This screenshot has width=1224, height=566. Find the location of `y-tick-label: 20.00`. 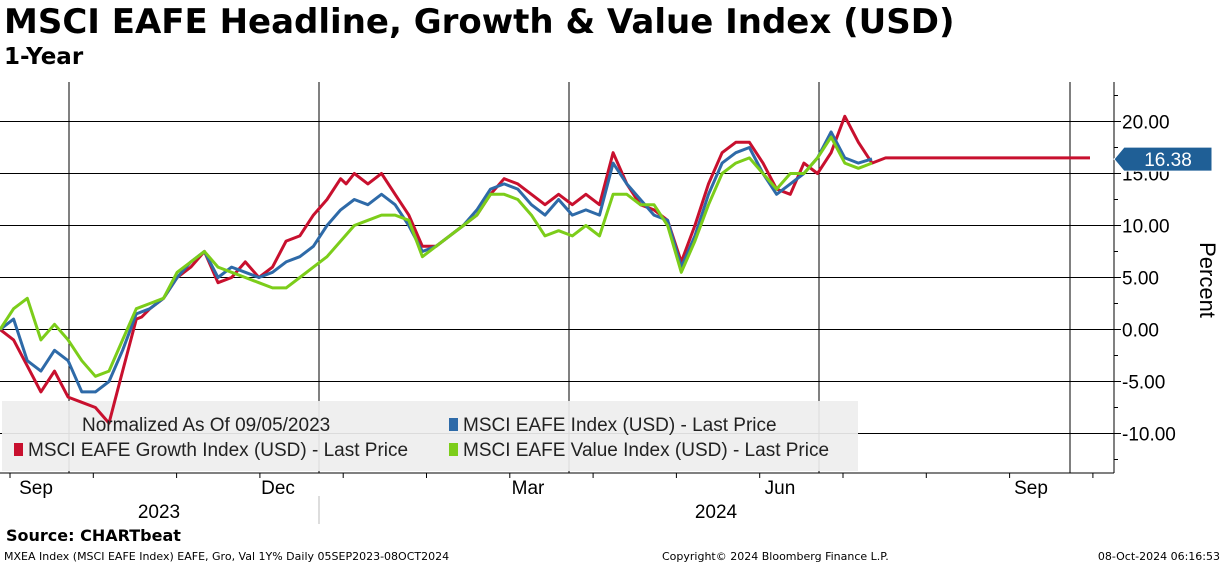

y-tick-label: 20.00 is located at coordinates (1146, 123).